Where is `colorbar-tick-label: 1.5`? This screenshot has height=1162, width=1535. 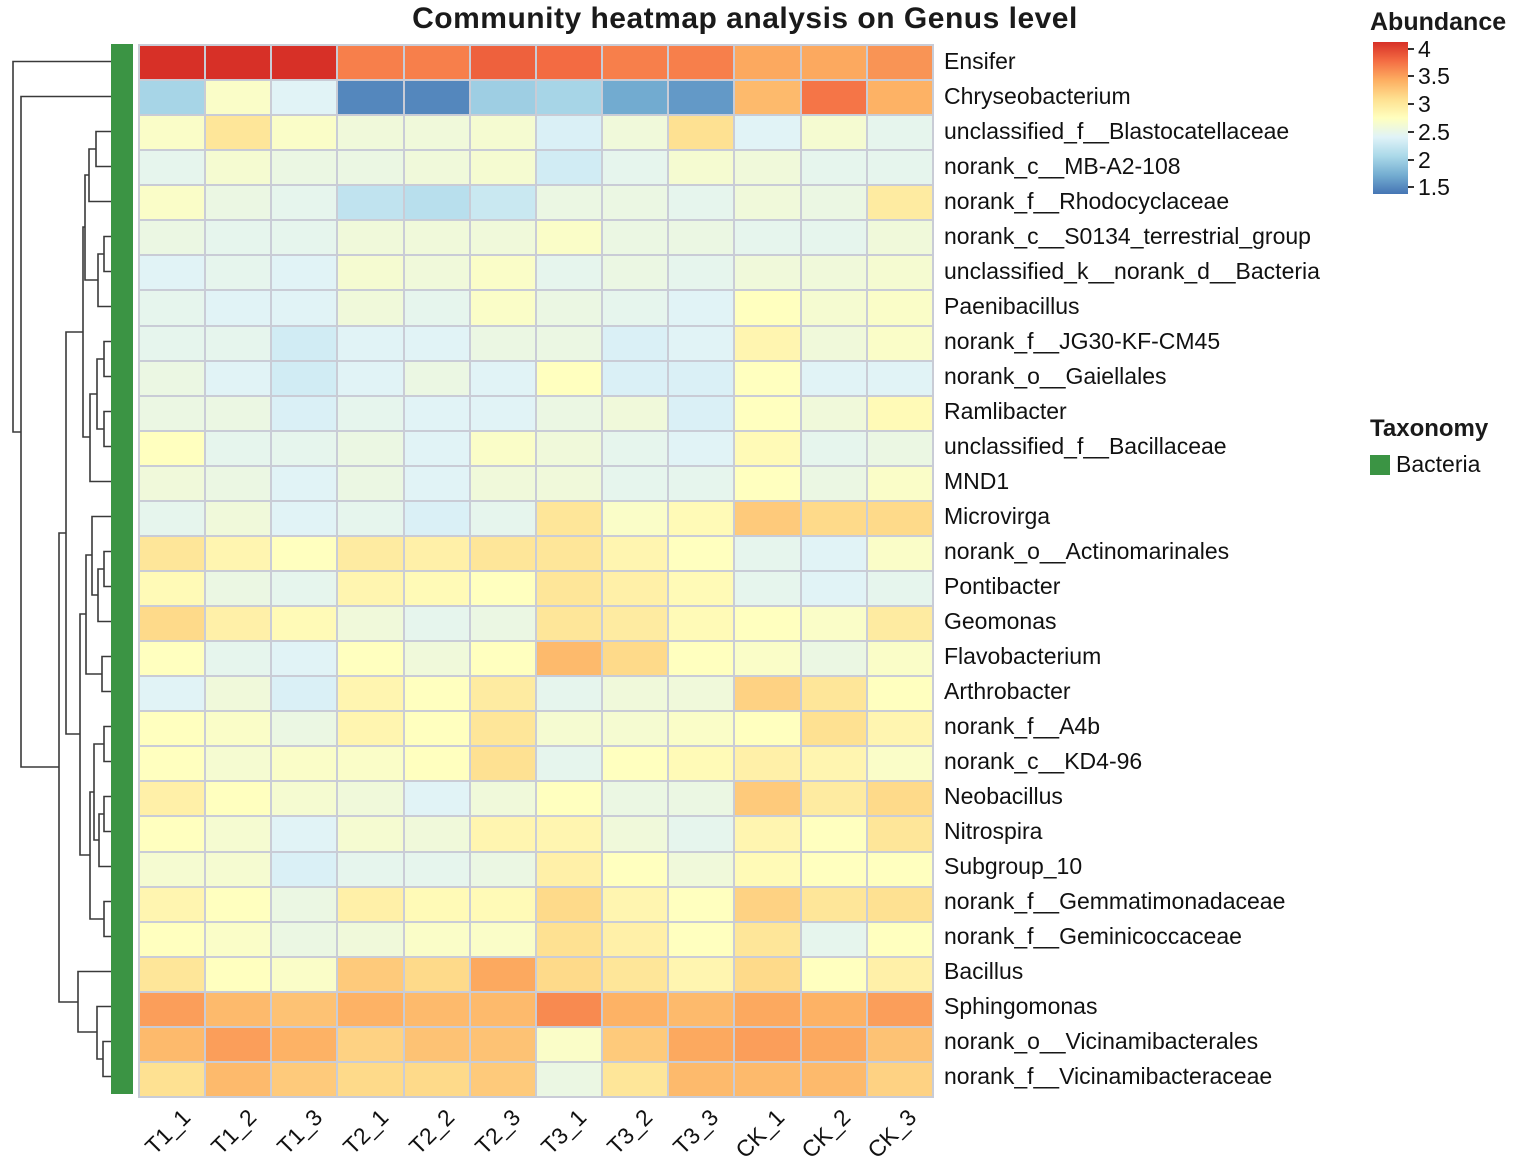 colorbar-tick-label: 1.5 is located at coordinates (1434, 187).